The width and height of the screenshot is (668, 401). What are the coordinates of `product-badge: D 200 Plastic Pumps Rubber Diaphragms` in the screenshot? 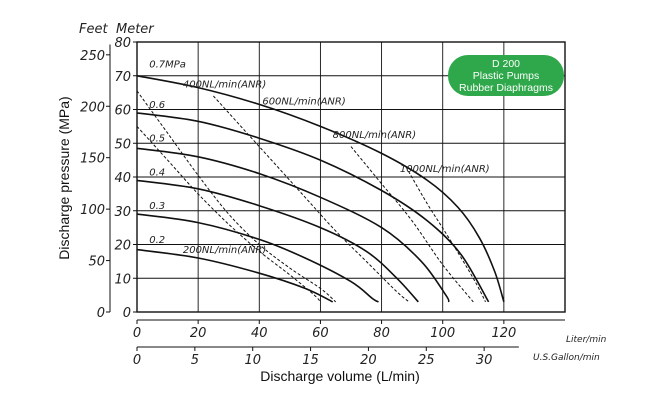 It's located at (506, 75).